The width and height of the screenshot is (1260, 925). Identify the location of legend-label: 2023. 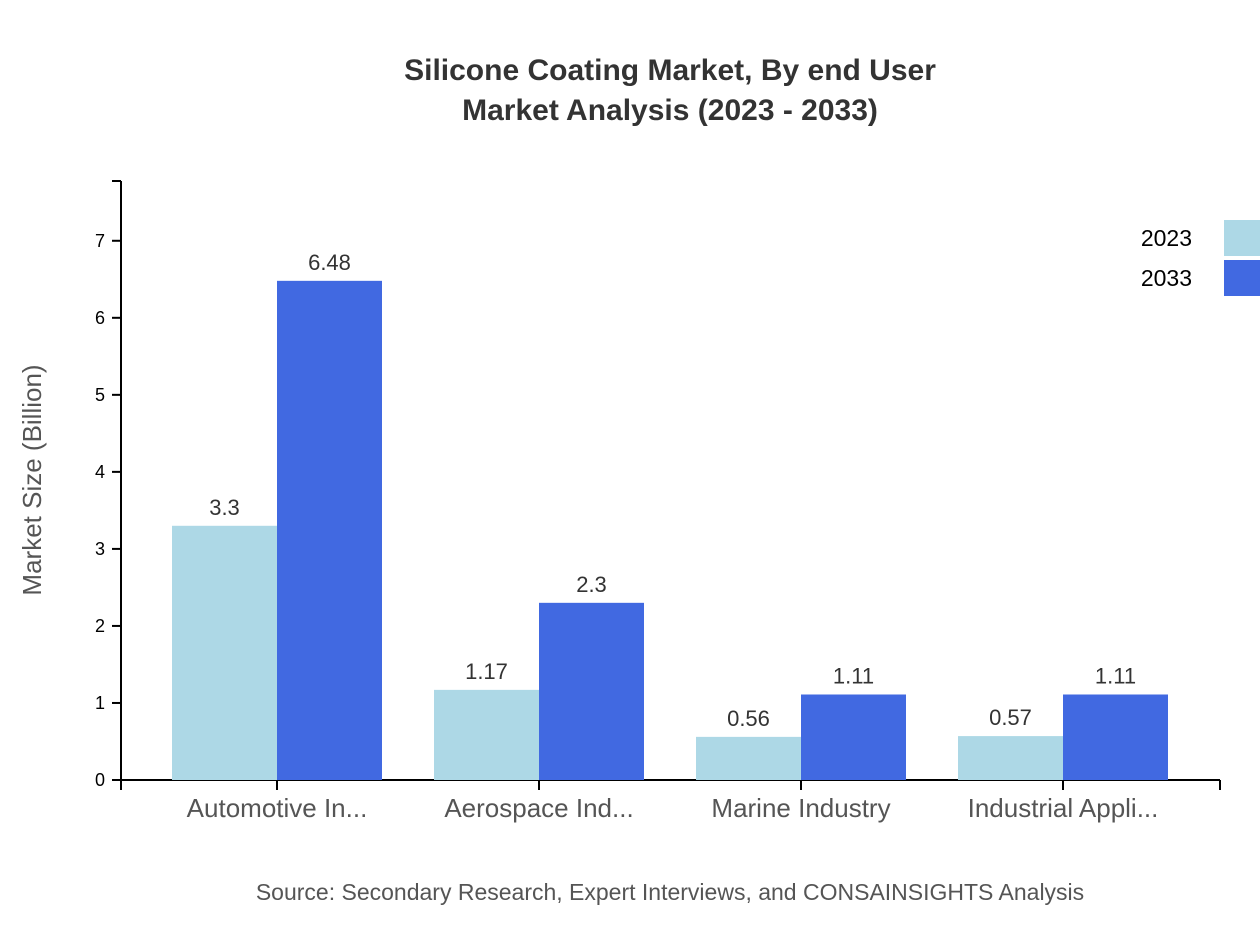
(1166, 238).